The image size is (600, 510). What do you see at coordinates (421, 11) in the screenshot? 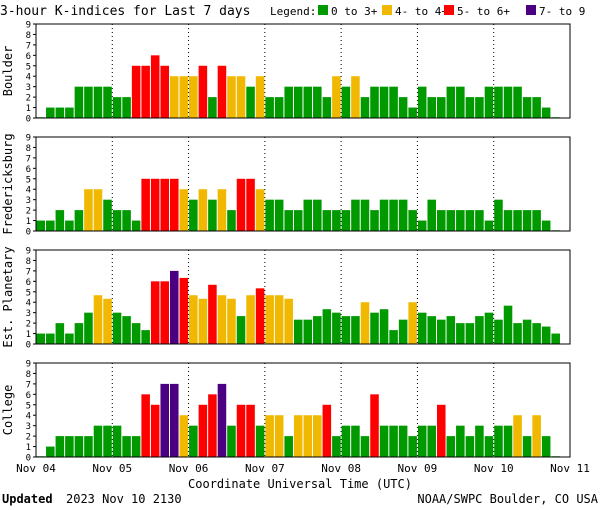
I see `legend-entry: 4- to 4+` at bounding box center [421, 11].